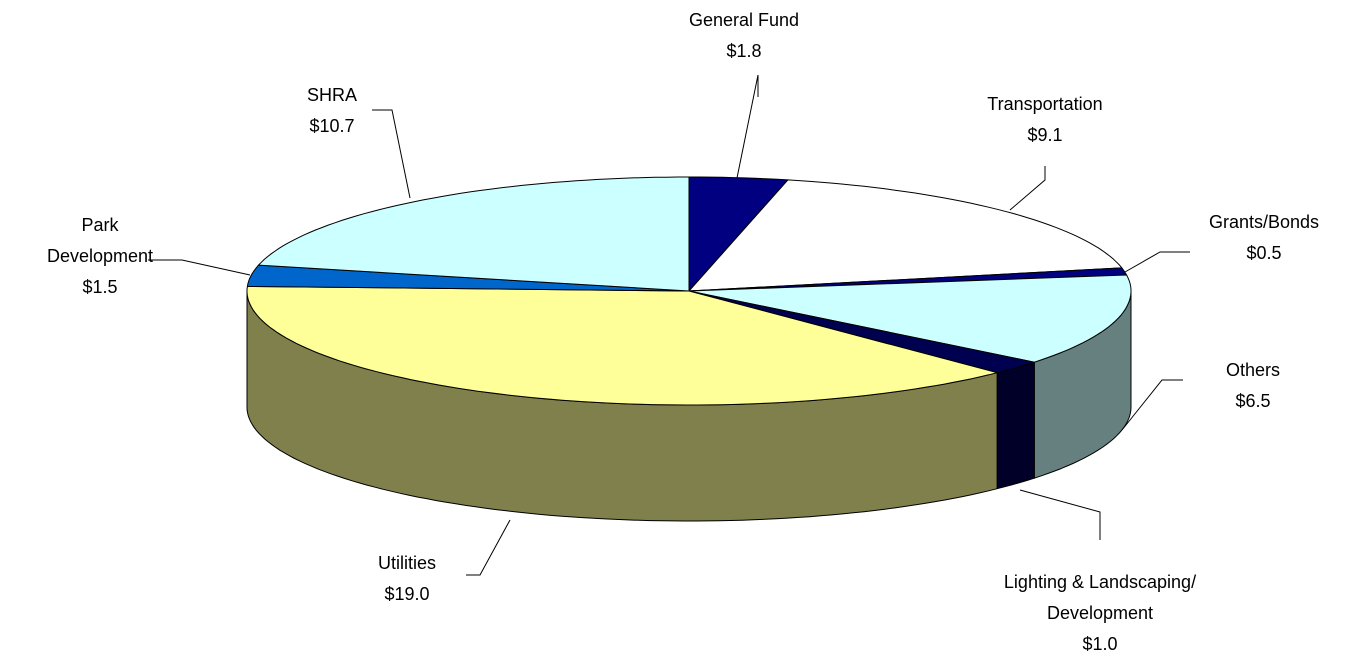 This screenshot has height=660, width=1351. Describe the element at coordinates (1257, 238) in the screenshot. I see `slice-label: Grants/Bonds $0.5` at that location.